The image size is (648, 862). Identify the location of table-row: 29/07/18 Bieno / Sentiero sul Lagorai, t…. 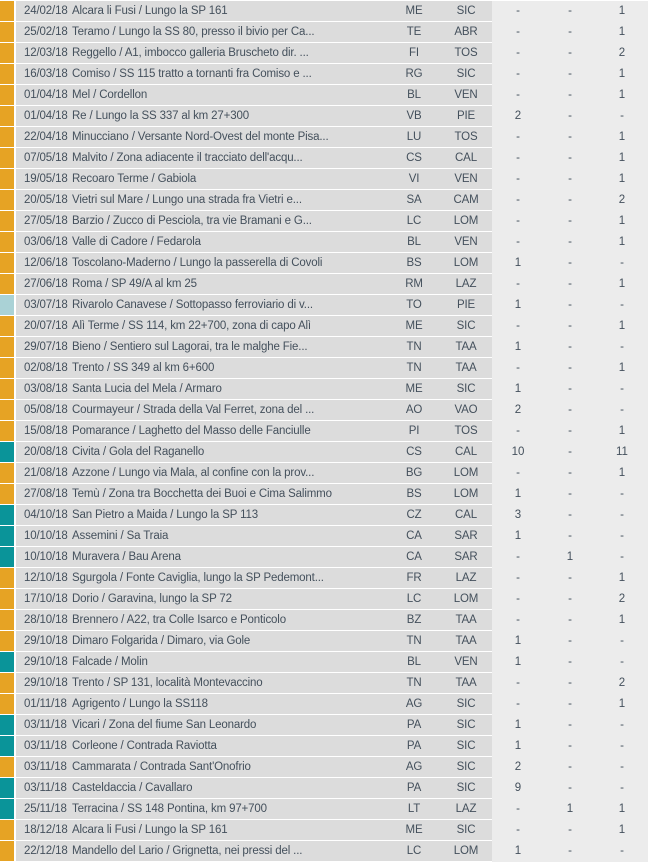
(324, 347).